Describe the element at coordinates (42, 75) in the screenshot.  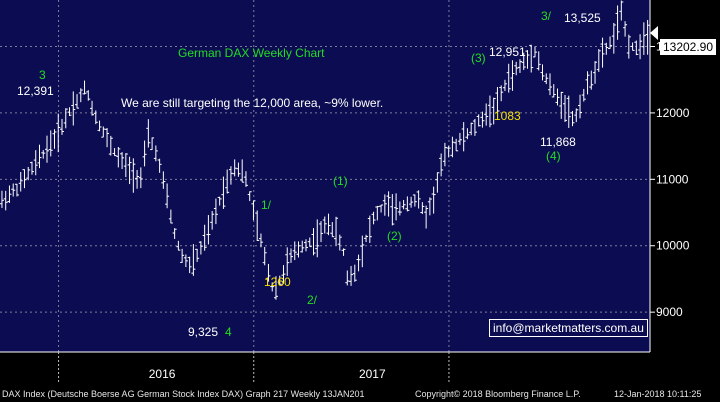
I see `wave-label-3: 3` at that location.